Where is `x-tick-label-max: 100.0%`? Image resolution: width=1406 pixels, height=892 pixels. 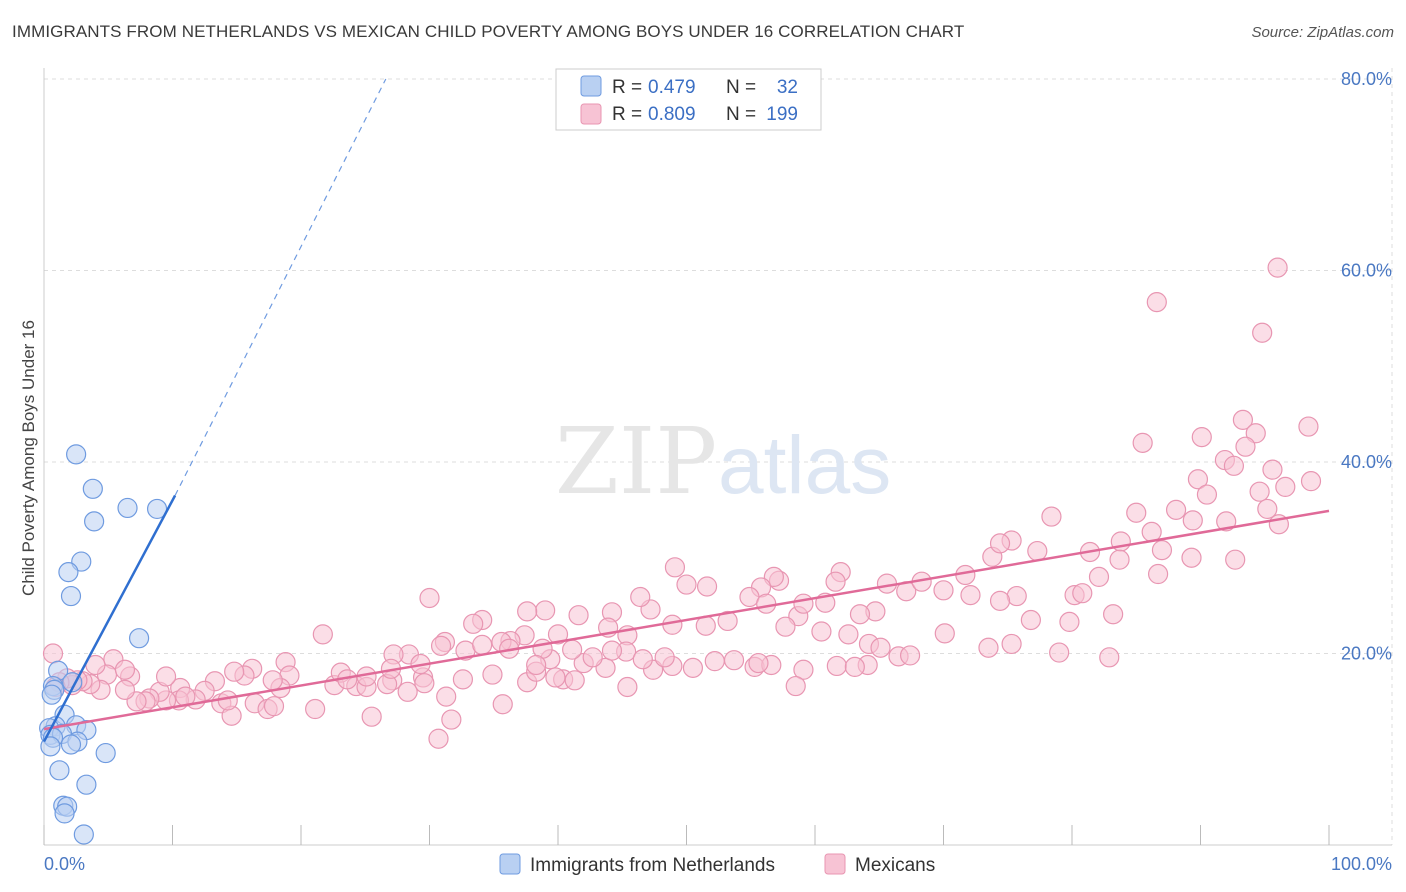
x-tick-label-max: 100.0% is located at coordinates (1361, 864).